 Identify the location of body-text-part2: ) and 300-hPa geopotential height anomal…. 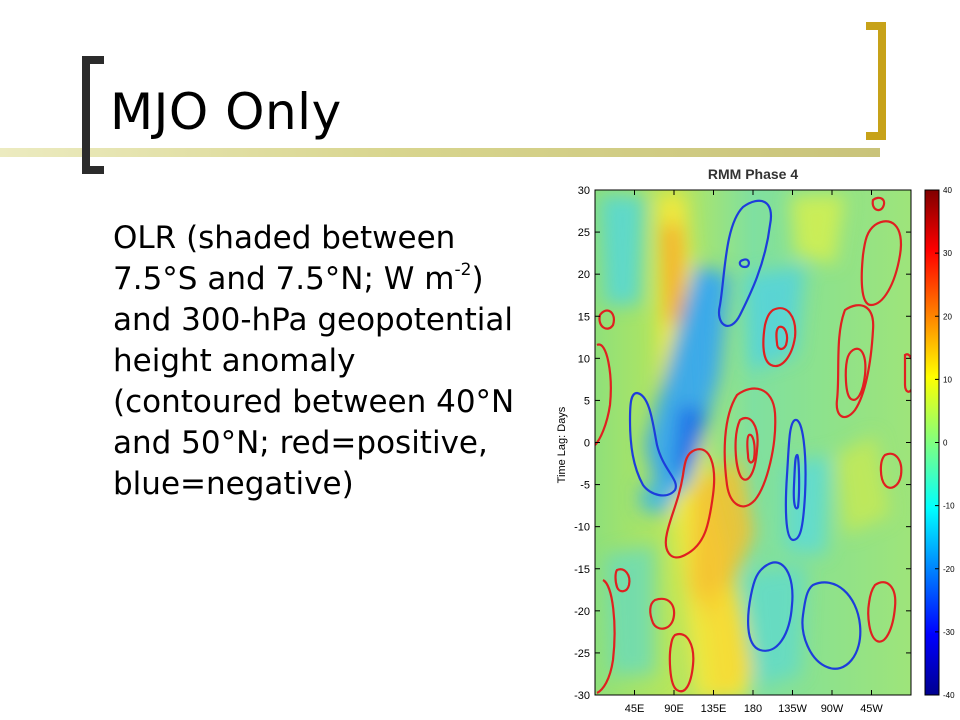
(314, 381).